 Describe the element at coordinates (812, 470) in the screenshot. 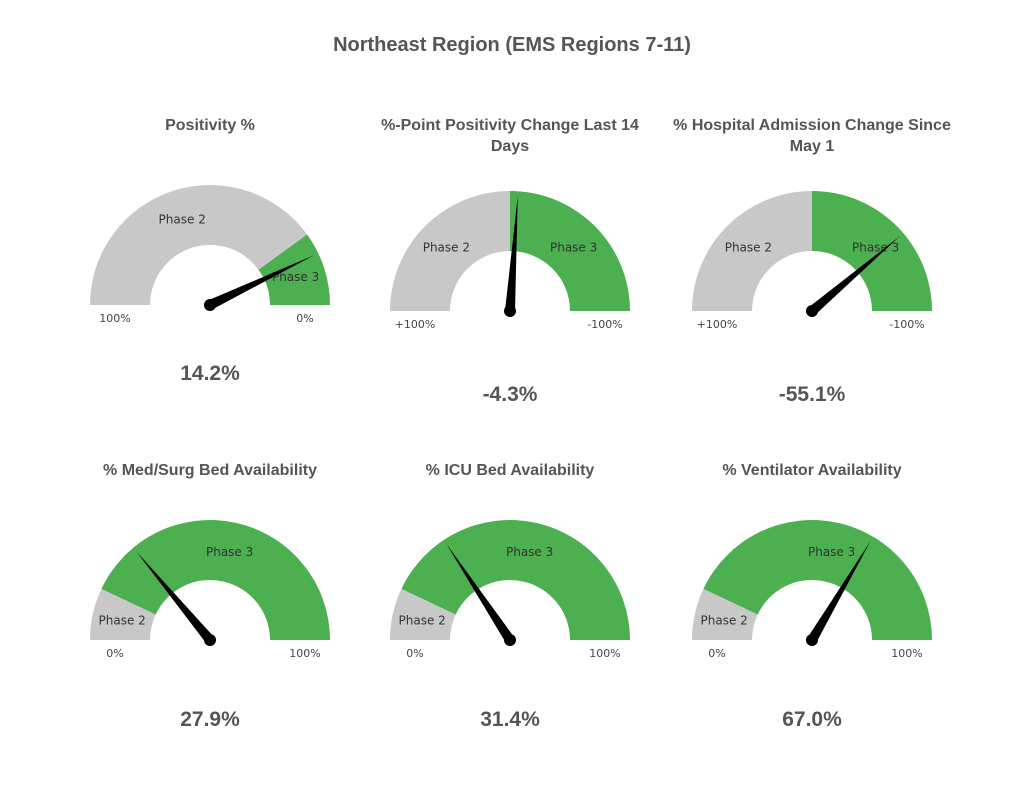

I see `gauge-title: % Ventilator Availability` at that location.